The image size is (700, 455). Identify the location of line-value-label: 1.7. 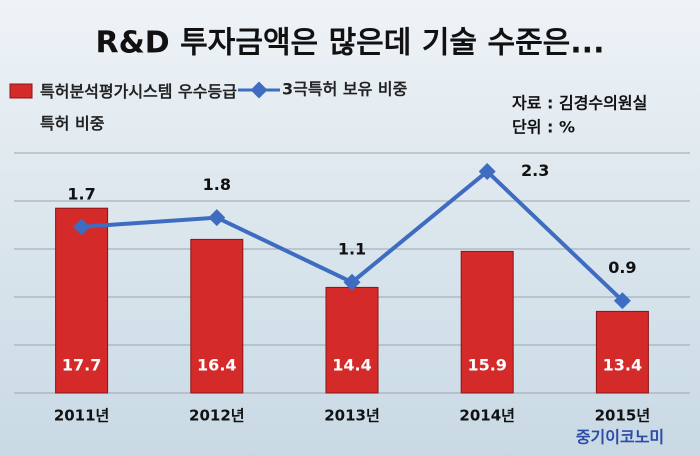
(81, 193).